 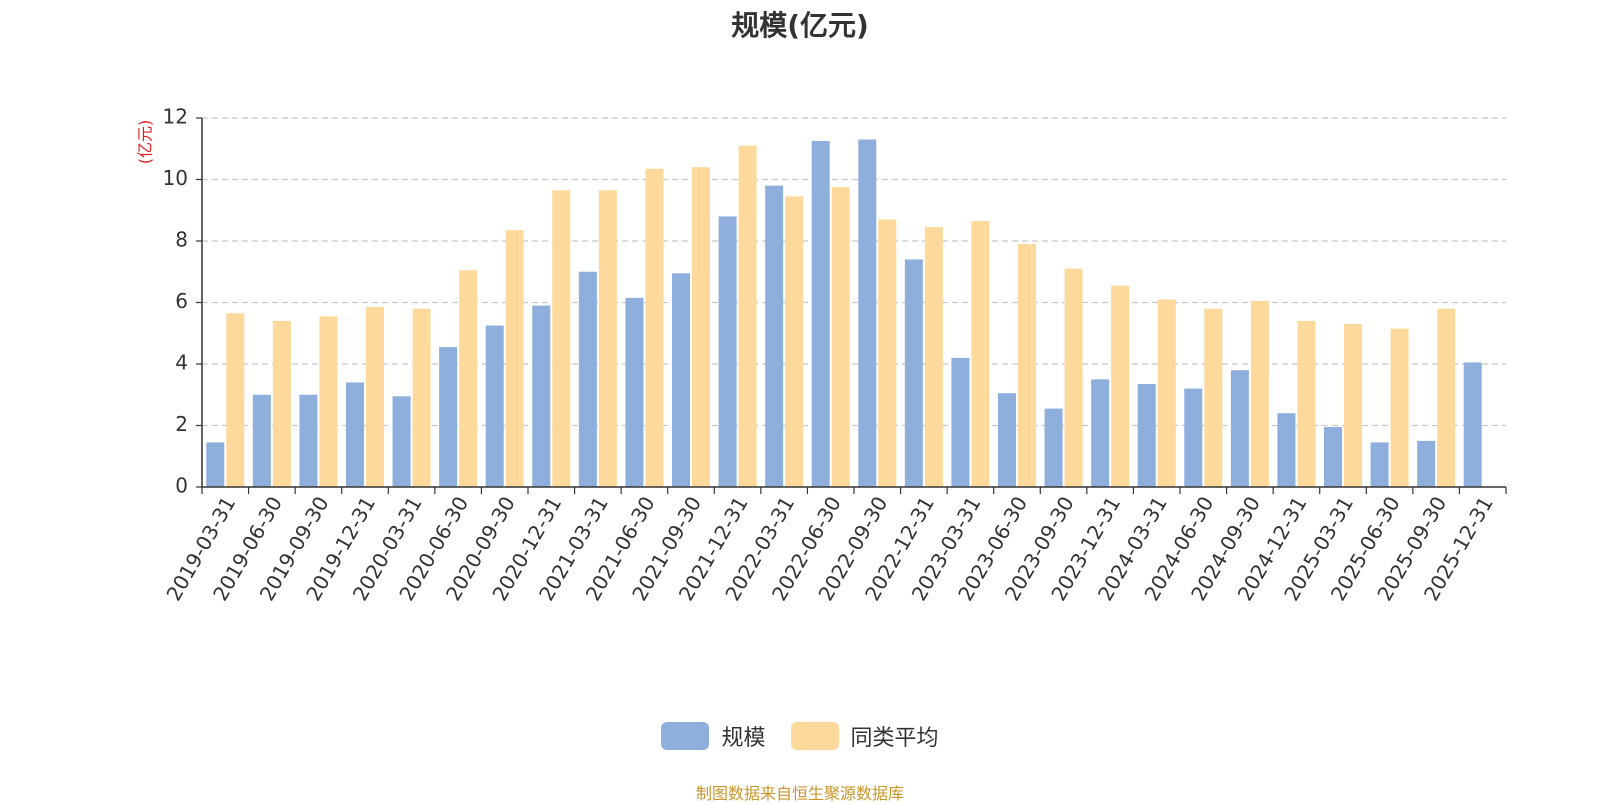 I want to click on y-tick-label: 8, so click(x=181, y=240).